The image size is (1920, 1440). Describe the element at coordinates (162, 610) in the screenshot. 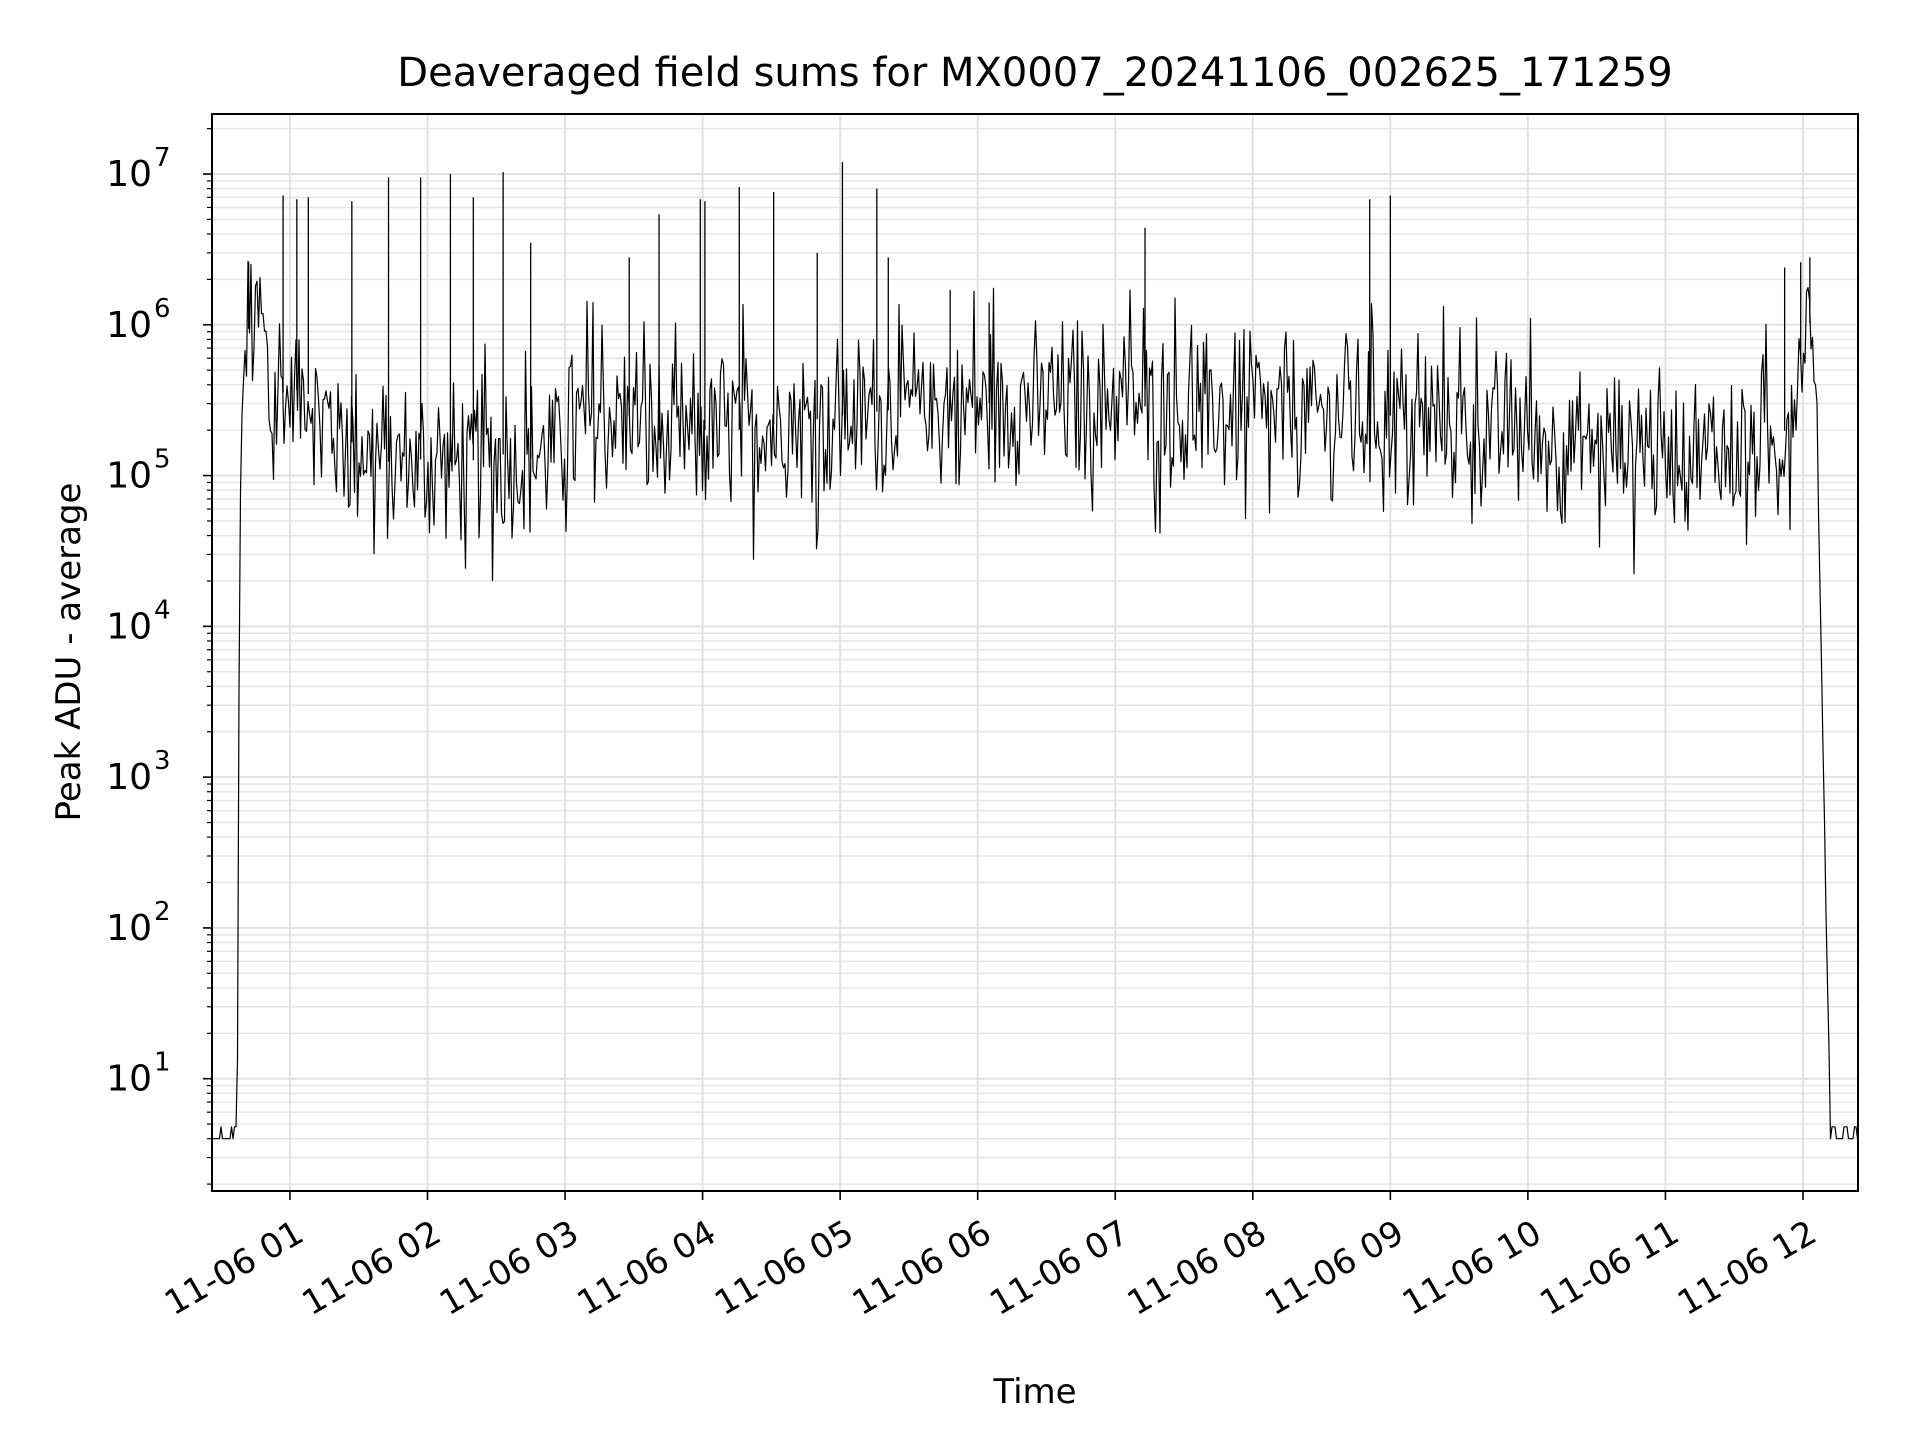

I see `y-tick-exponent: 4` at that location.